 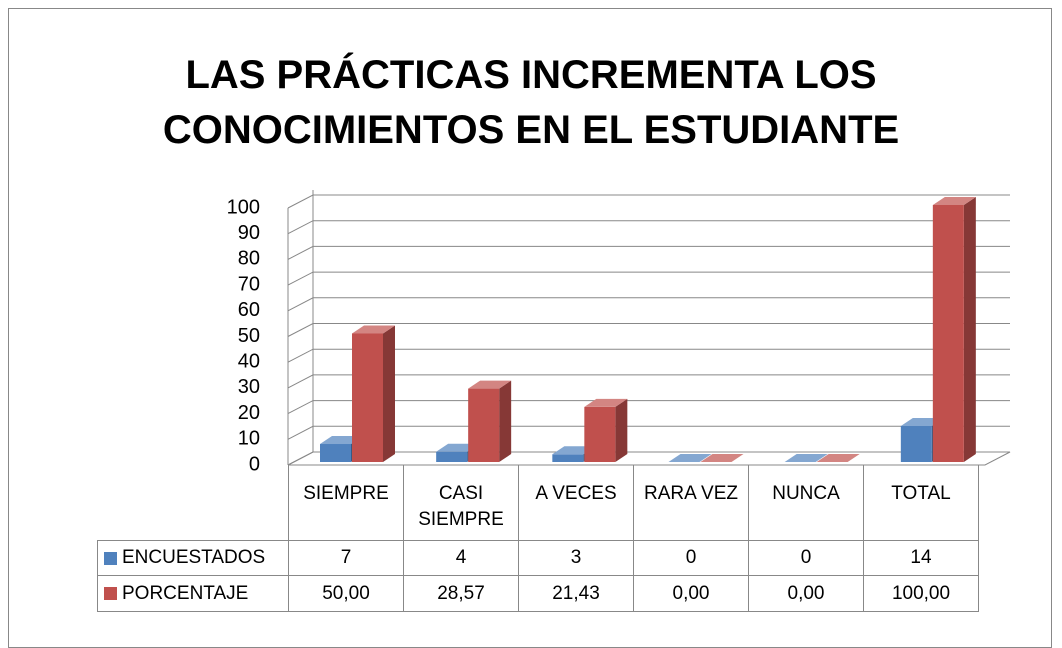 I want to click on table-value: 7, so click(x=346, y=558).